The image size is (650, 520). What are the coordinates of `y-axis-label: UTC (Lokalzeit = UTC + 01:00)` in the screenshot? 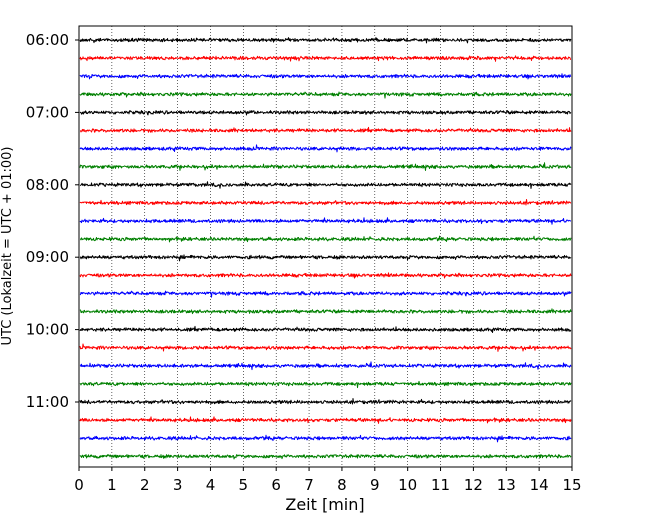 It's located at (7, 246).